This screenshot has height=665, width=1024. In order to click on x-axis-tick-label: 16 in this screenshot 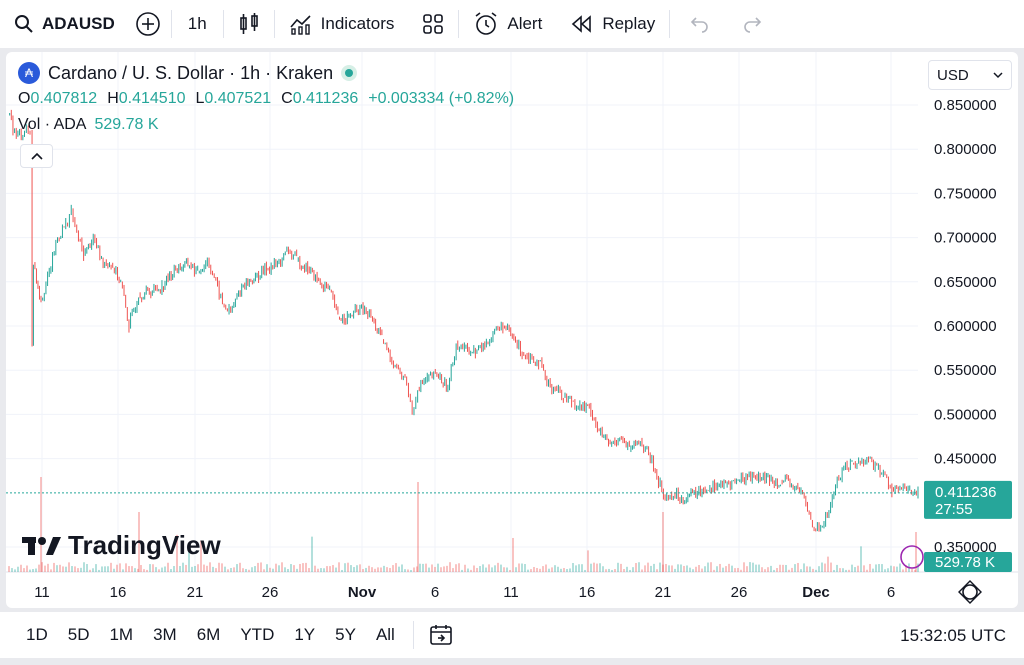, I will do `click(118, 592)`.